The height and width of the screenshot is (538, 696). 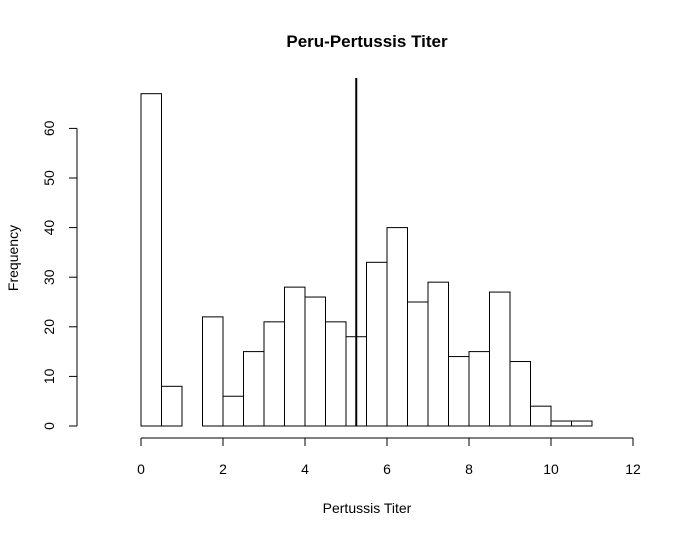 I want to click on x-tick-label: 10, so click(x=551, y=469).